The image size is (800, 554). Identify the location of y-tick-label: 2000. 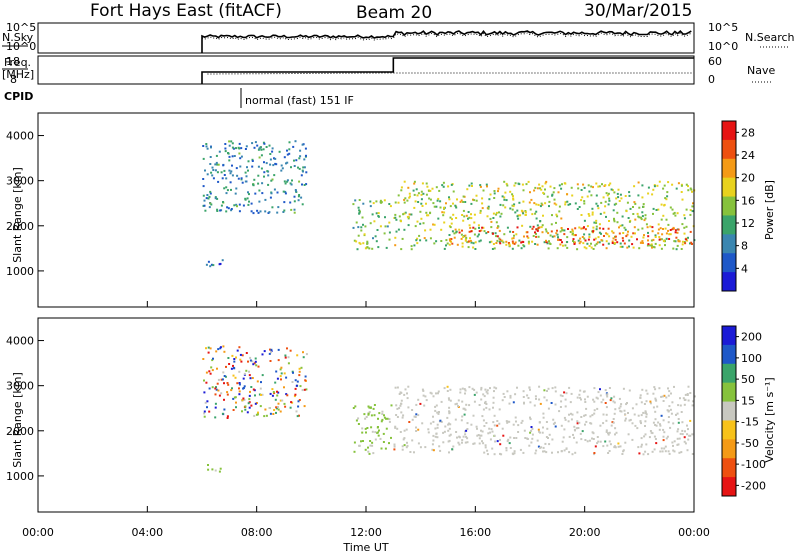
(20, 431).